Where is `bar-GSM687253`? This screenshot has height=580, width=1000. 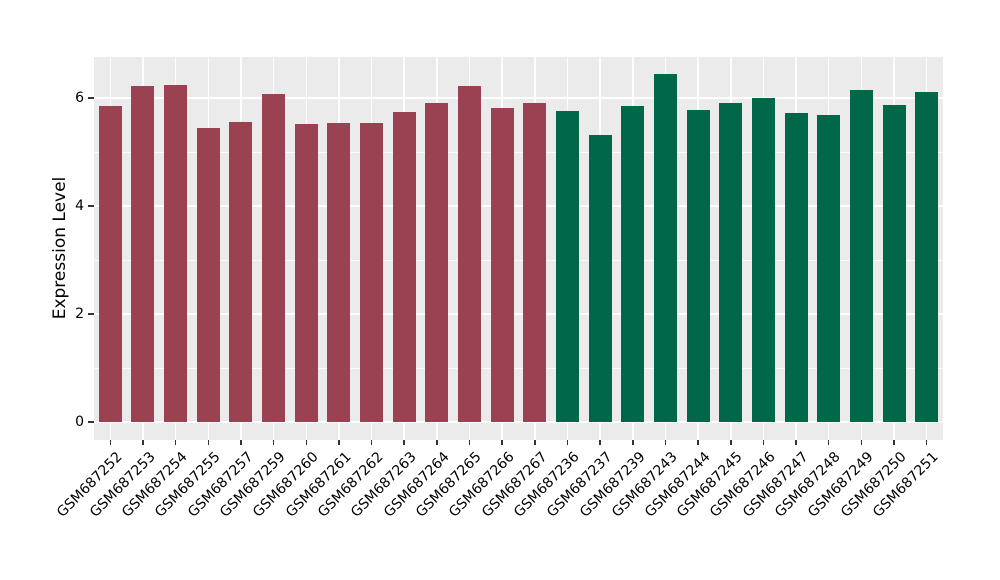 bar-GSM687253 is located at coordinates (143, 254).